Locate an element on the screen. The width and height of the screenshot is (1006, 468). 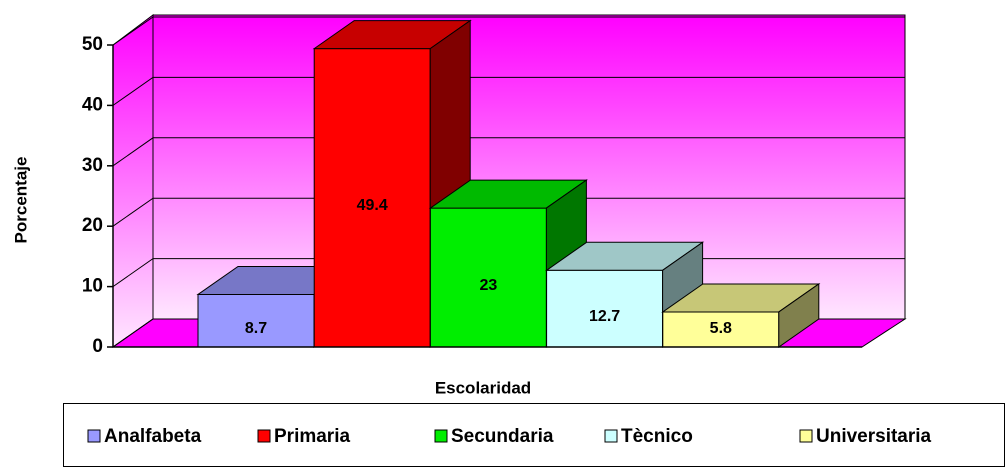
legend-label: Secundaria is located at coordinates (502, 436).